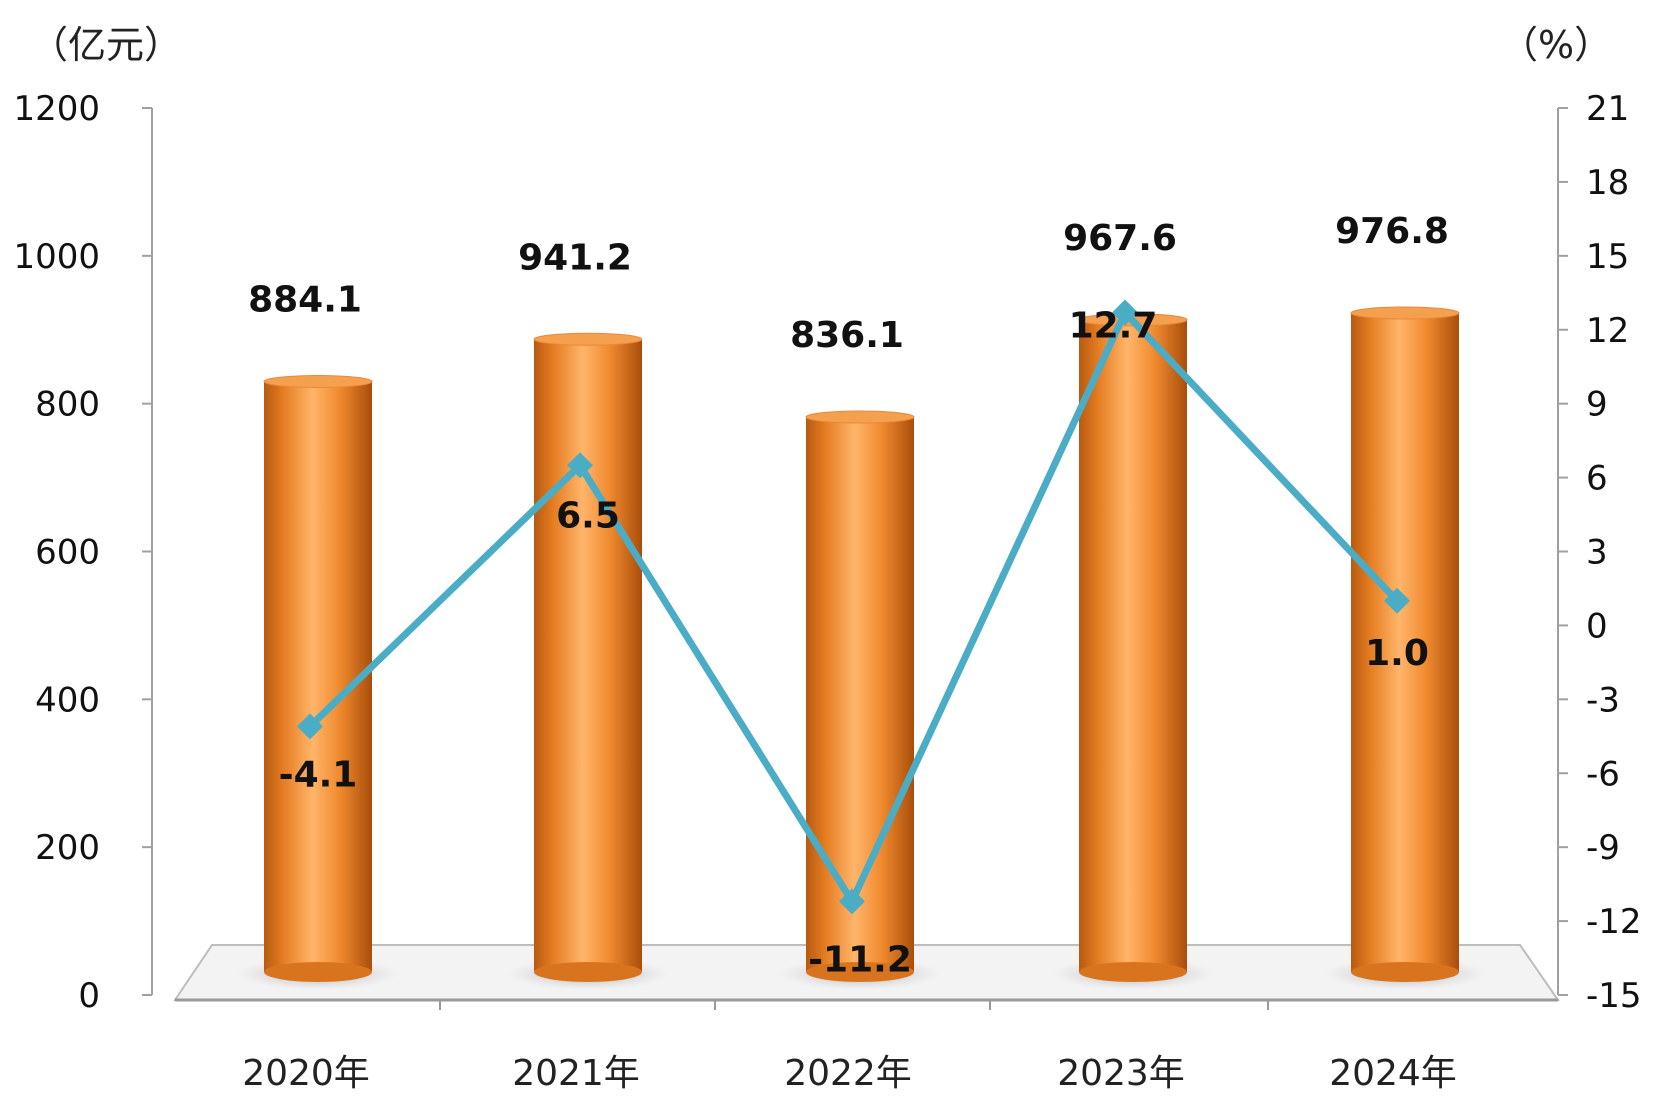 This screenshot has height=1106, width=1666. I want to click on bar-value-label: 836.1, so click(847, 335).